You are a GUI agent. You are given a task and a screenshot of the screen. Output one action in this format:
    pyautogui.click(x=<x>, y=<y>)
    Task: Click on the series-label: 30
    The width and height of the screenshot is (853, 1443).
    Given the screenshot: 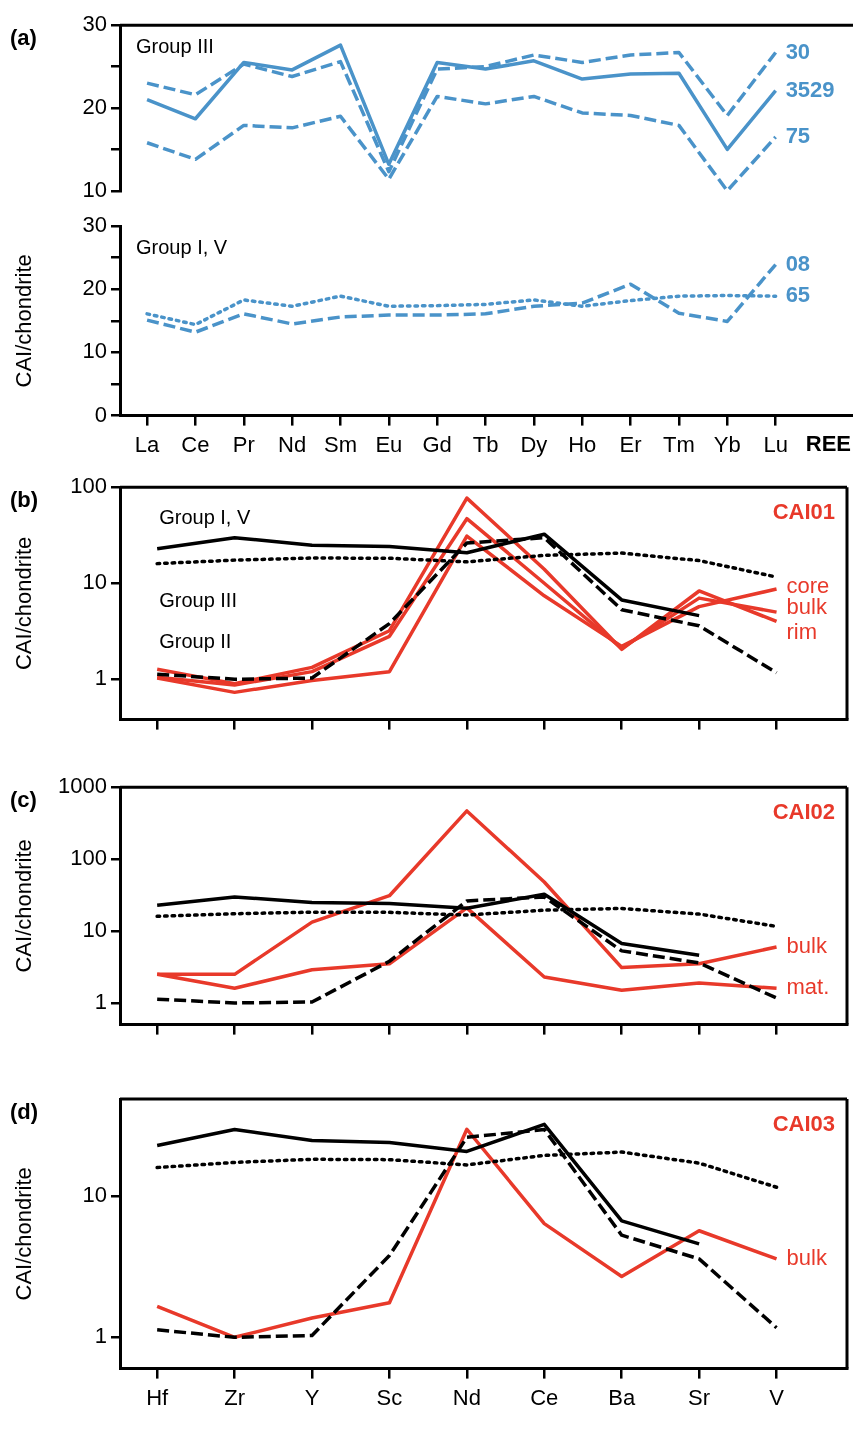 What is the action you would take?
    pyautogui.click(x=798, y=51)
    